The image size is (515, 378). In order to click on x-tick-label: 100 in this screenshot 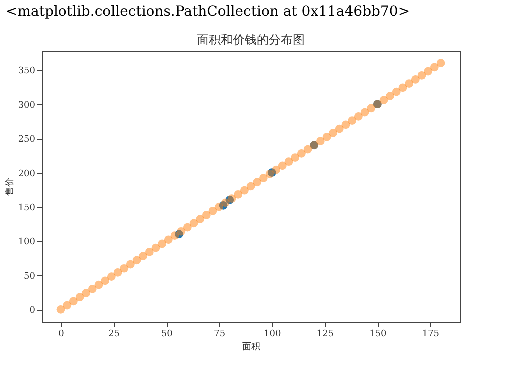, I will do `click(273, 335)`.